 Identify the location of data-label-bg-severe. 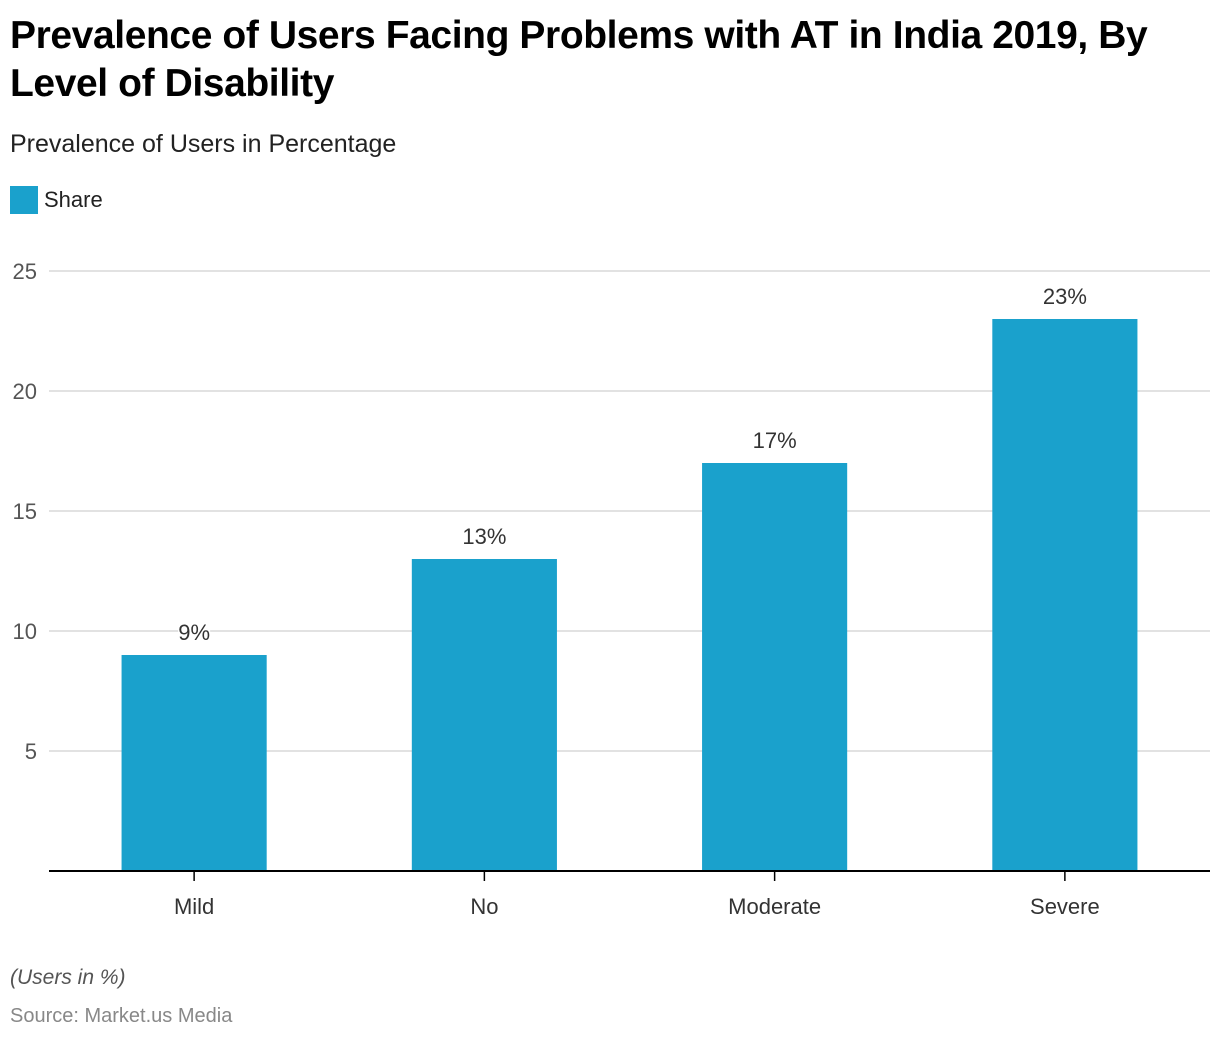
(1064, 296).